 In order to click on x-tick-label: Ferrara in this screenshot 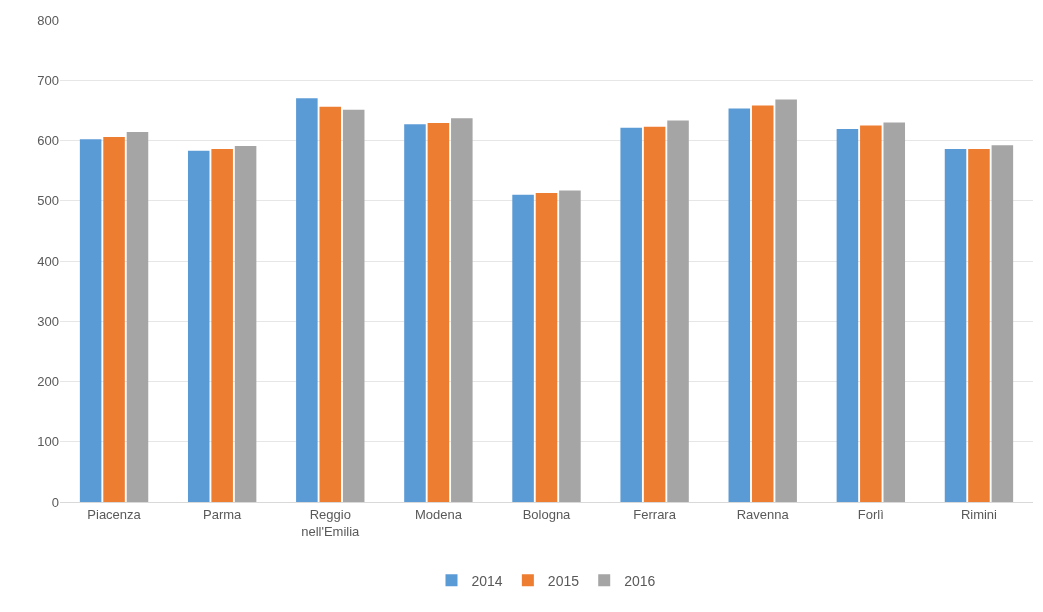, I will do `click(655, 514)`.